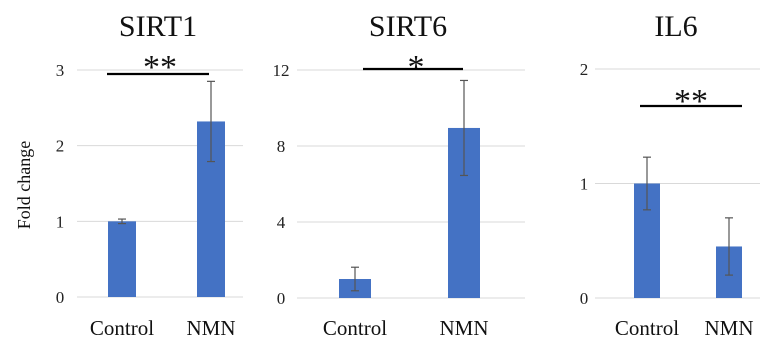 This screenshot has width=761, height=344. I want to click on significance-label: *, so click(416, 67).